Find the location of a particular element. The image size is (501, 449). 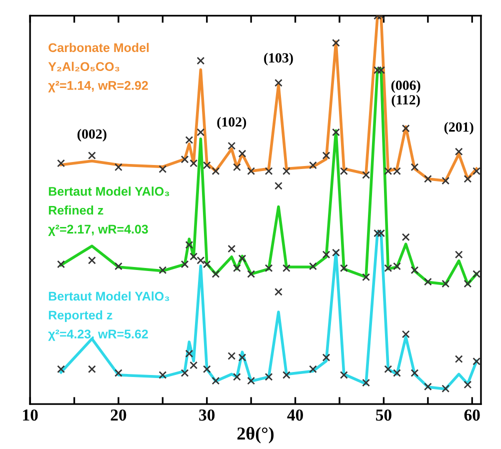

annotation: (006) (112) is located at coordinates (405, 94).